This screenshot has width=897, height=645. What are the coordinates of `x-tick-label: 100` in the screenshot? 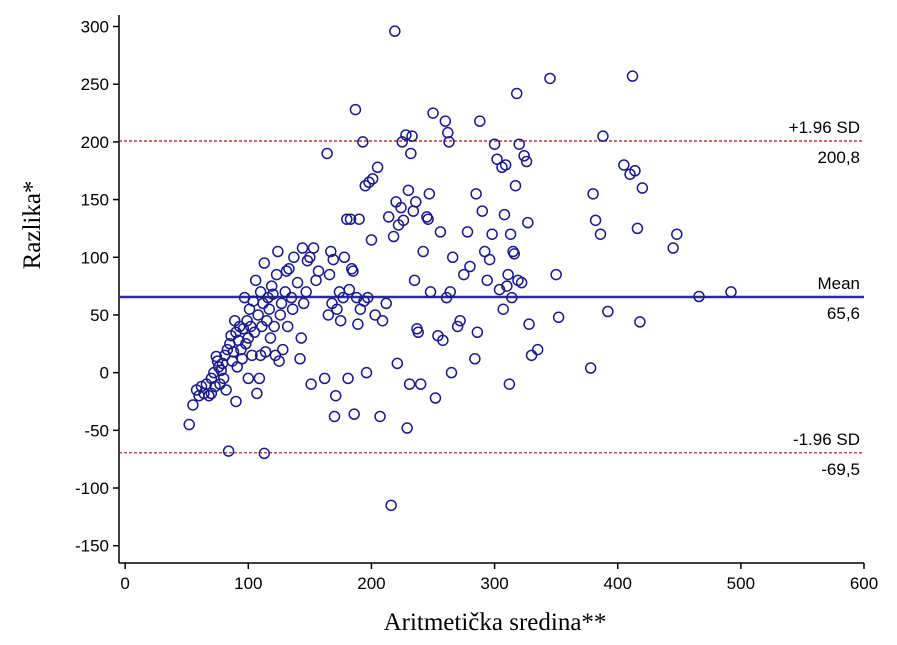 It's located at (248, 583).